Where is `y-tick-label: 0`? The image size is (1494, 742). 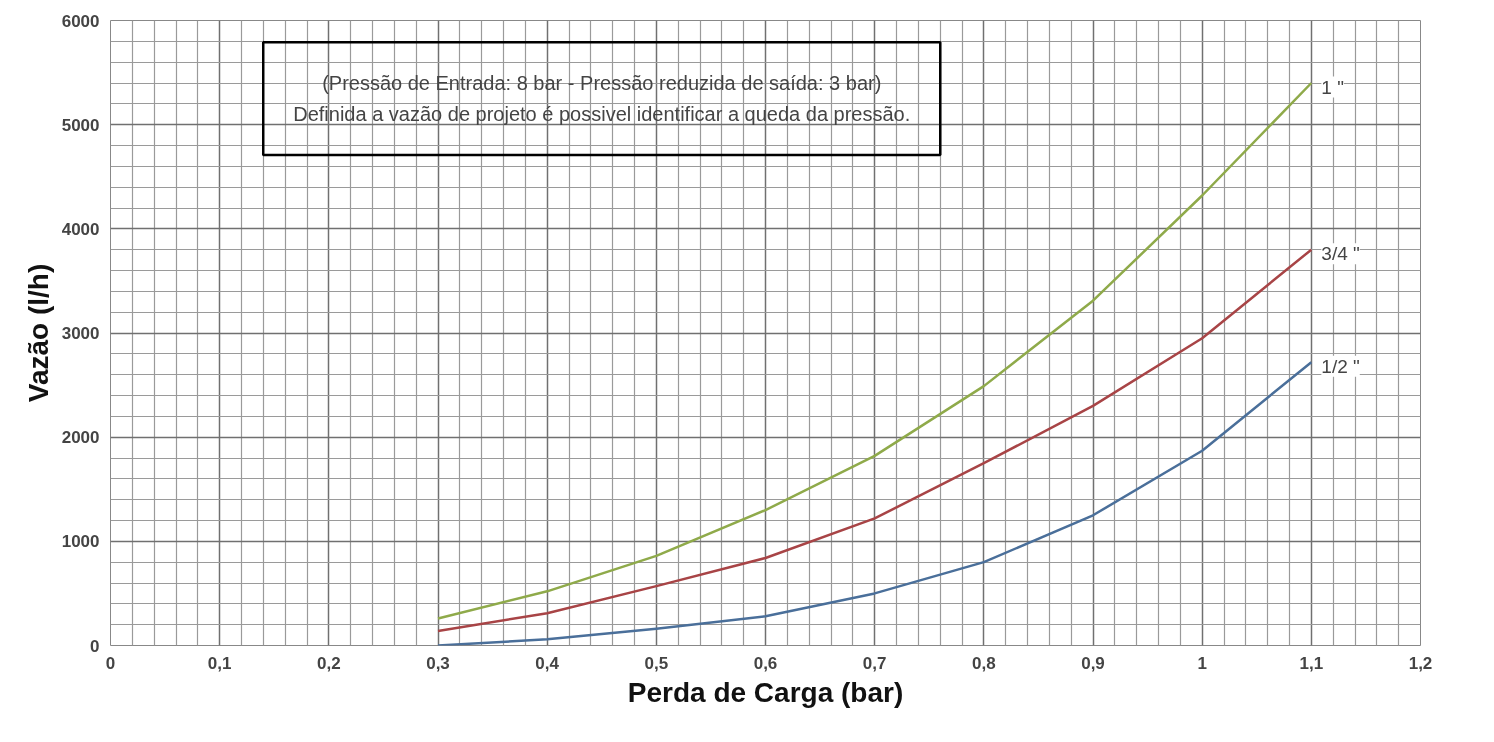 y-tick-label: 0 is located at coordinates (95, 646).